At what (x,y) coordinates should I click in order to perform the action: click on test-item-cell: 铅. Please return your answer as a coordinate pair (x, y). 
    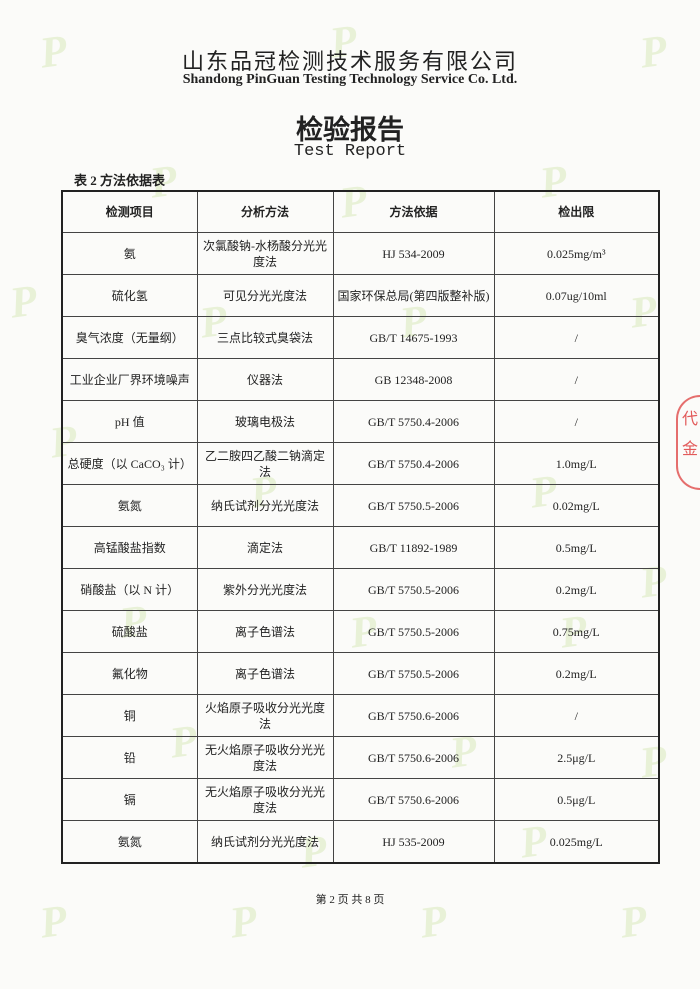
    Looking at the image, I should click on (129, 757).